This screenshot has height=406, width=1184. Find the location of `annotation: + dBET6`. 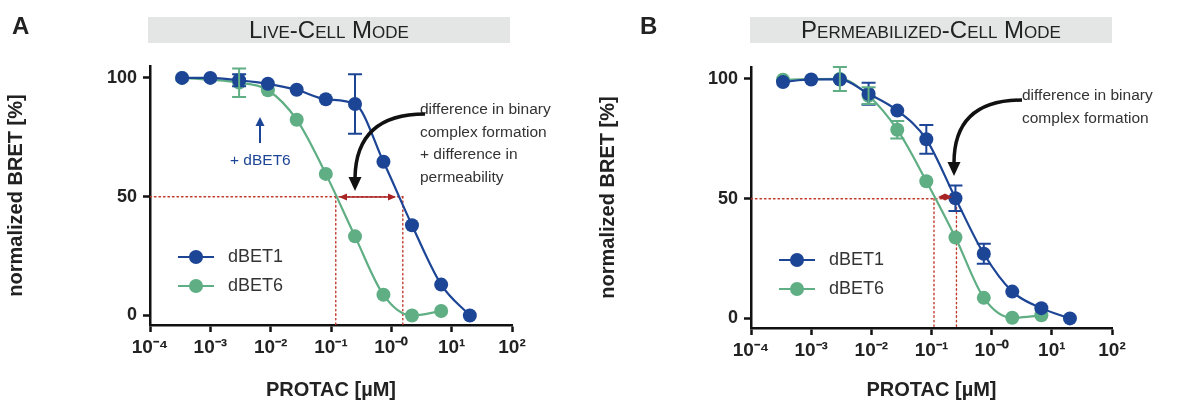

annotation: + dBET6 is located at coordinates (260, 160).